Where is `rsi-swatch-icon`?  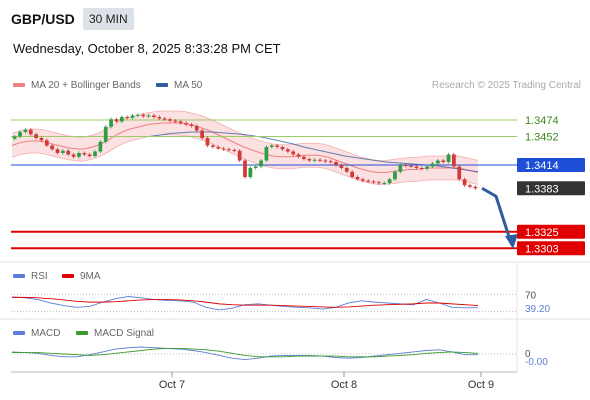 rsi-swatch-icon is located at coordinates (19, 276).